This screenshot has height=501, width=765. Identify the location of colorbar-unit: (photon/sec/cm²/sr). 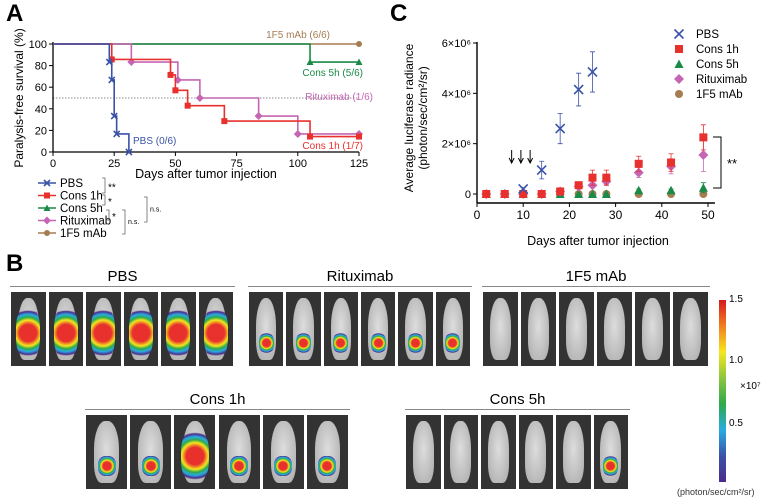
(716, 492).